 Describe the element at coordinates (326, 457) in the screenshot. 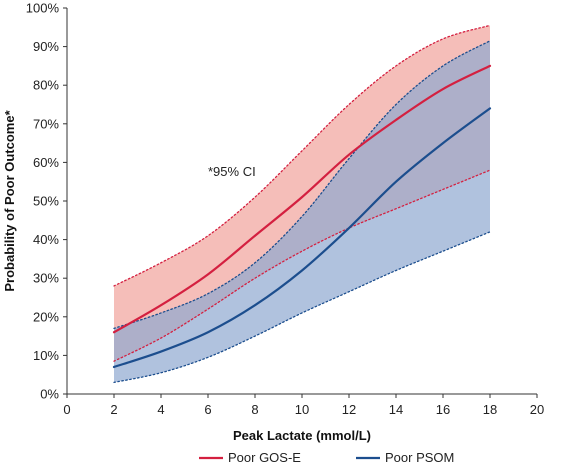

I see `legend: Poor GOS-E Poor PSOM` at that location.